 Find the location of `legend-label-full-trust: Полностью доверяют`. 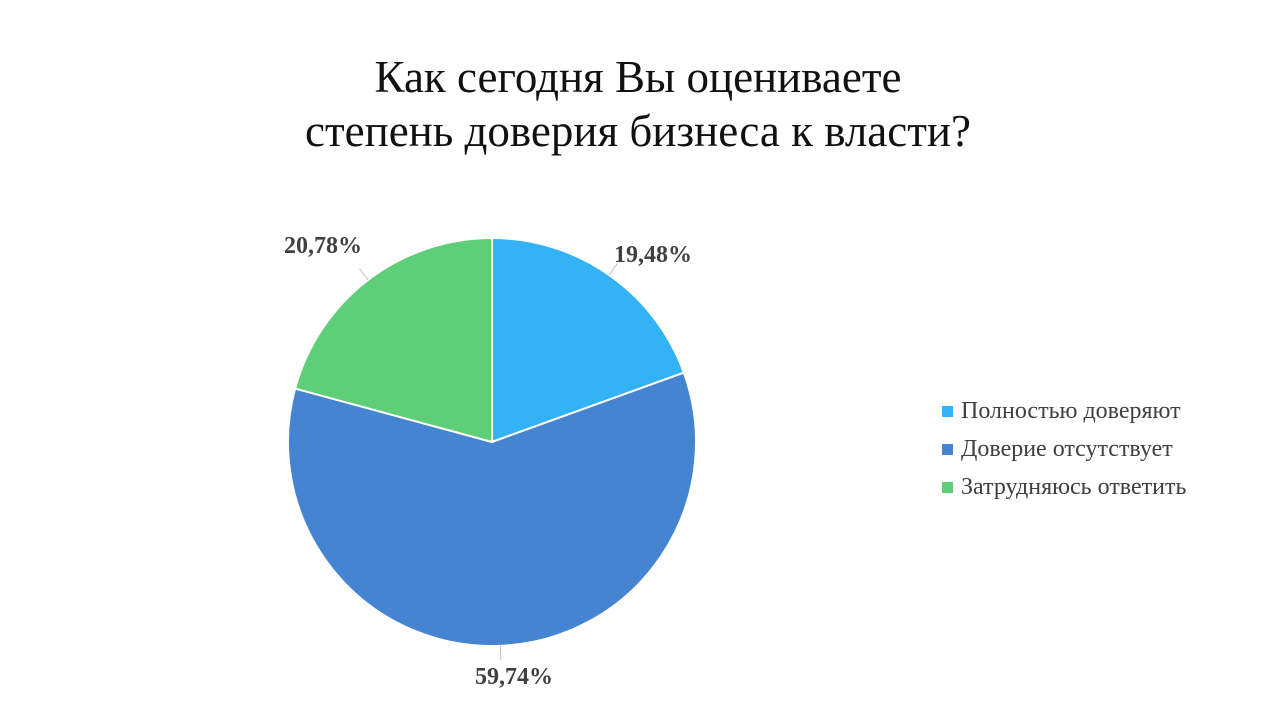

legend-label-full-trust: Полностью доверяют is located at coordinates (1071, 410).